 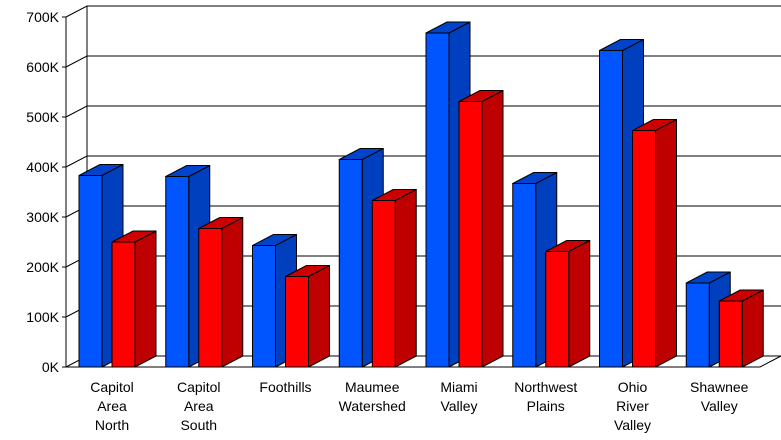 What do you see at coordinates (42, 217) in the screenshot?
I see `y-tick-label: 300K` at bounding box center [42, 217].